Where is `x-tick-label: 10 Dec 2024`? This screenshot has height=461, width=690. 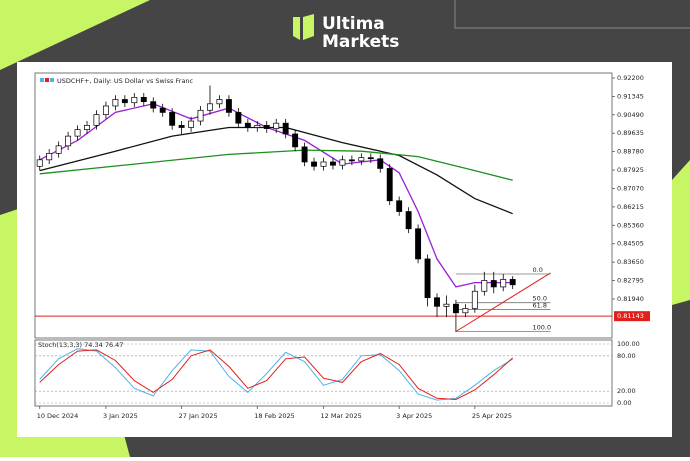
x-tick-label: 10 Dec 2024 is located at coordinates (58, 416).